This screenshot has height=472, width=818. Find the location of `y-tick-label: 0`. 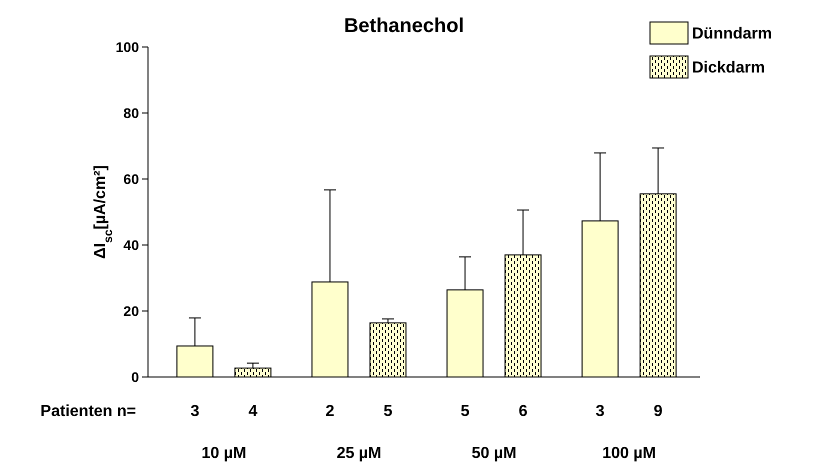

y-tick-label: 0 is located at coordinates (135, 376).